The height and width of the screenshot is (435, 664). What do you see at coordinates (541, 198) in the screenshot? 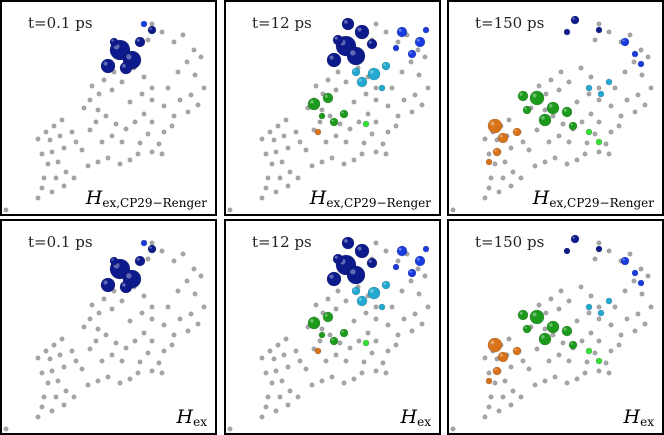
I see `hamiltonian-symbol: H` at bounding box center [541, 198].